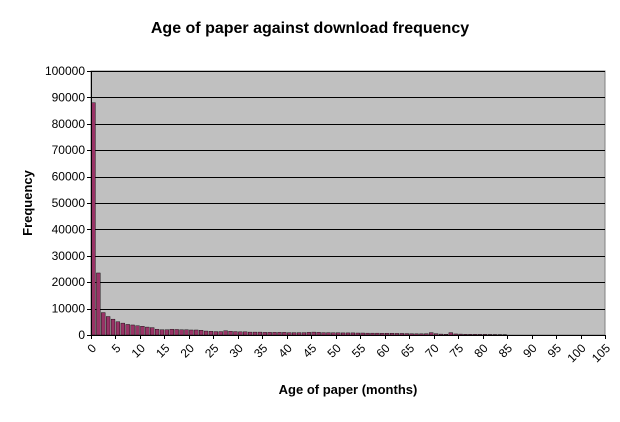 The image size is (620, 422). I want to click on y-tick-label: 30000, so click(69, 256).